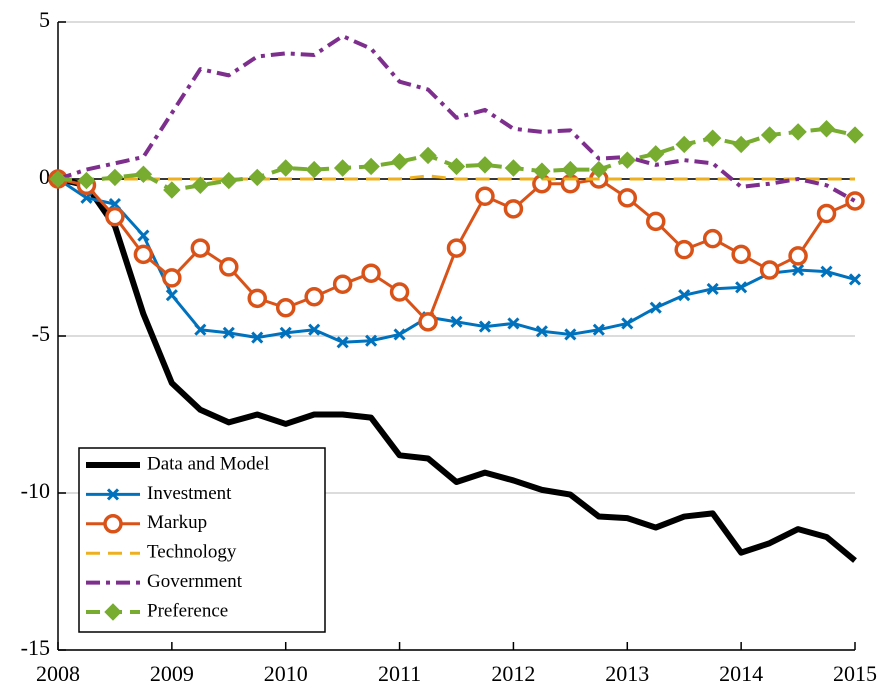 The image size is (891, 694). I want to click on legend-label: Preference, so click(187, 610).